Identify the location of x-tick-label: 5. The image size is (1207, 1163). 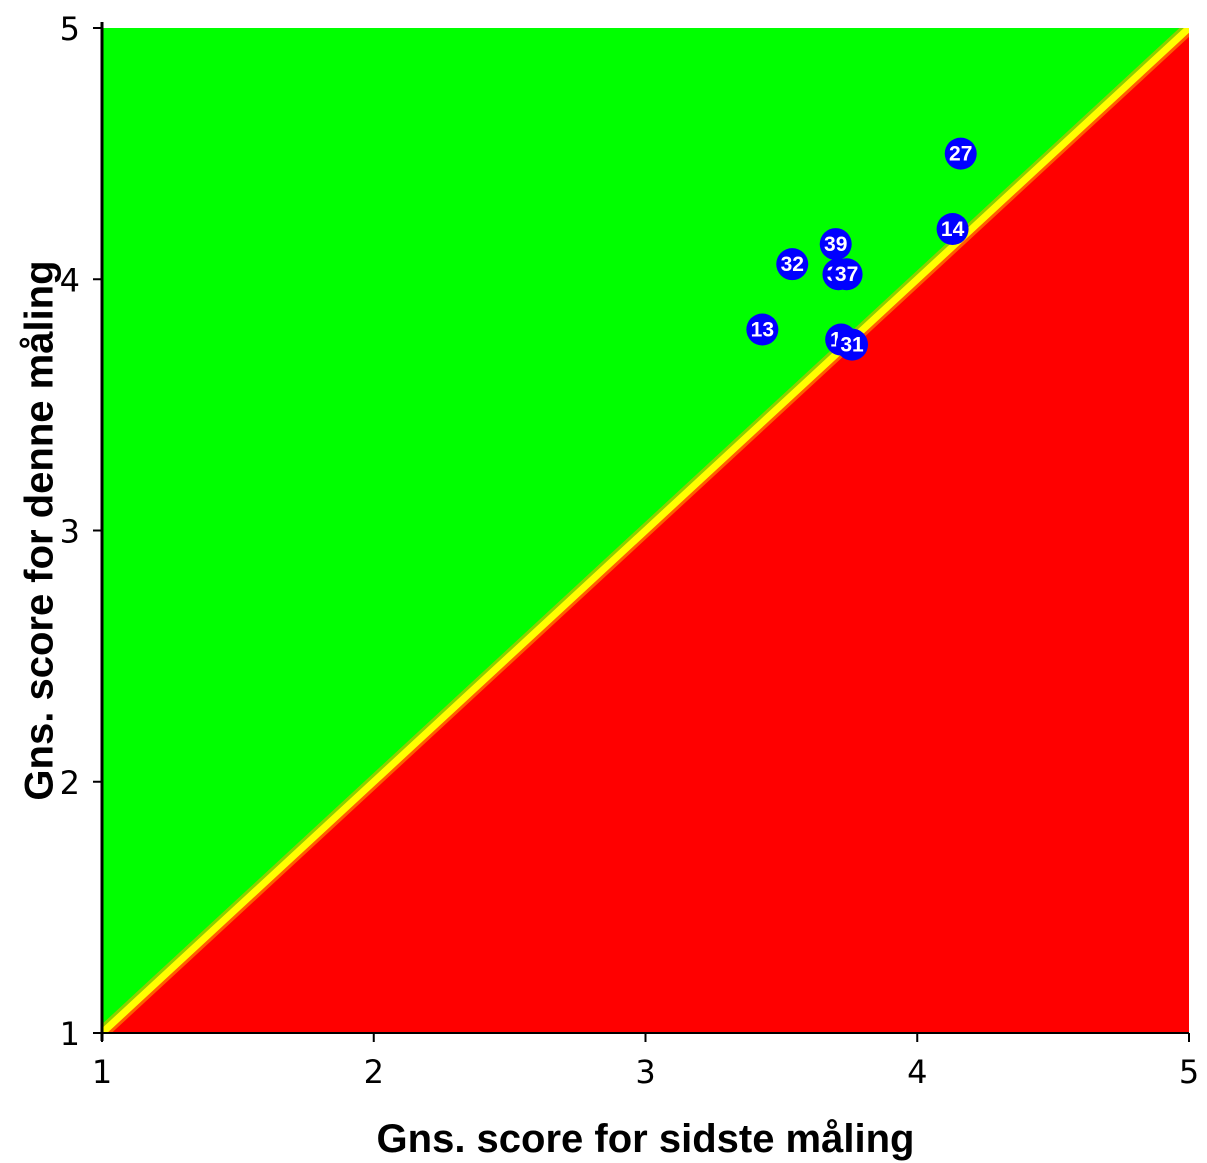
(1189, 1072).